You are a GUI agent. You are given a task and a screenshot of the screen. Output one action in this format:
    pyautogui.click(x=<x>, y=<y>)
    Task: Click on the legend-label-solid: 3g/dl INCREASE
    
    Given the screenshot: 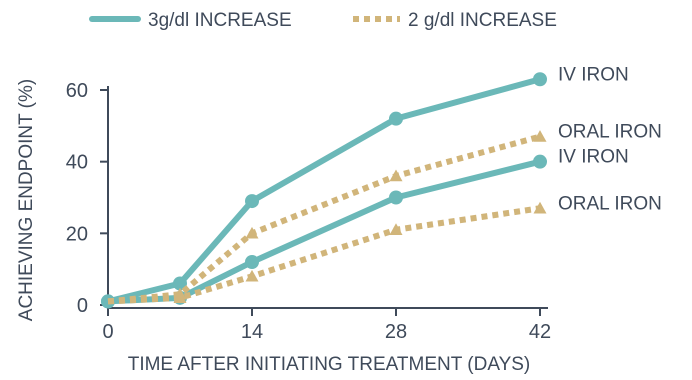 What is the action you would take?
    pyautogui.click(x=220, y=20)
    